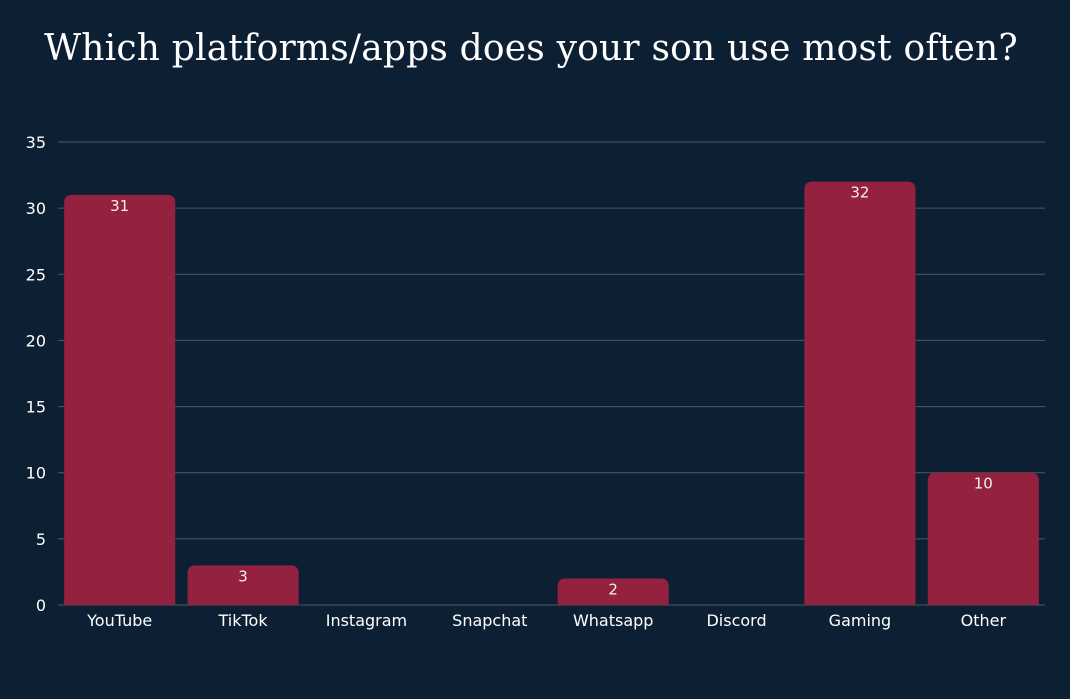 This screenshot has height=699, width=1070. Describe the element at coordinates (860, 393) in the screenshot. I see `bar-gaming` at that location.